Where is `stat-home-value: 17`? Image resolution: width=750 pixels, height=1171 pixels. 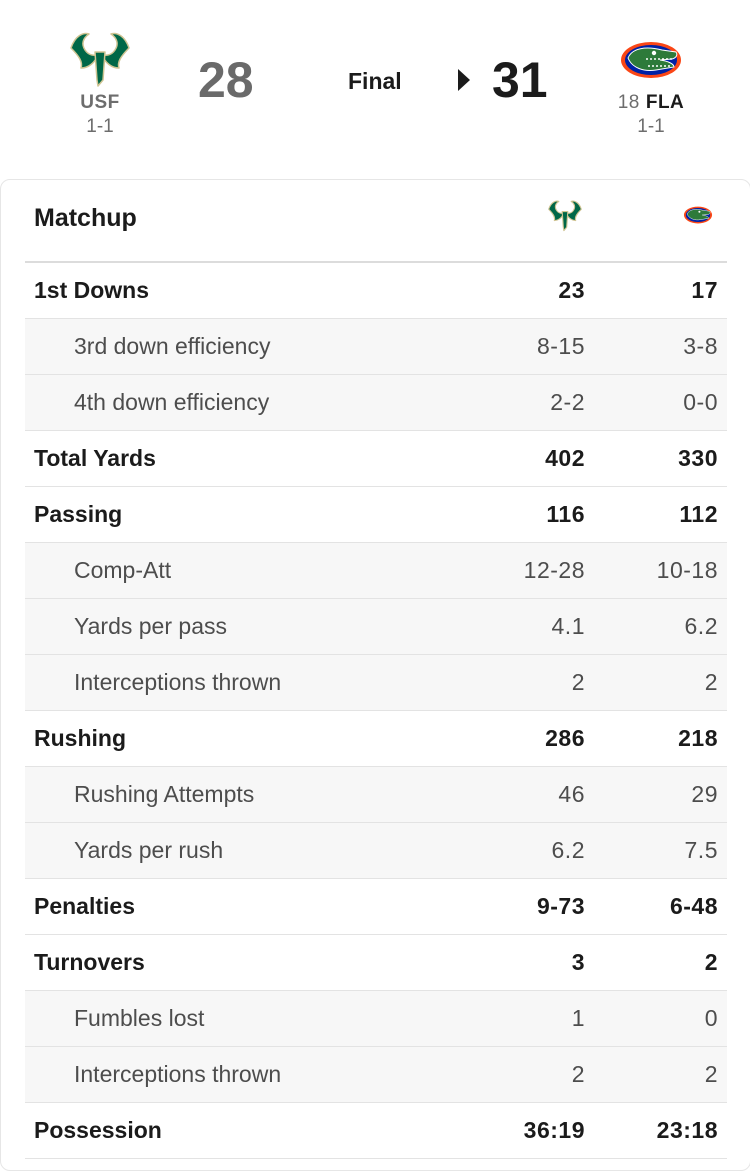
stat-home-value: 17 is located at coordinates (704, 290).